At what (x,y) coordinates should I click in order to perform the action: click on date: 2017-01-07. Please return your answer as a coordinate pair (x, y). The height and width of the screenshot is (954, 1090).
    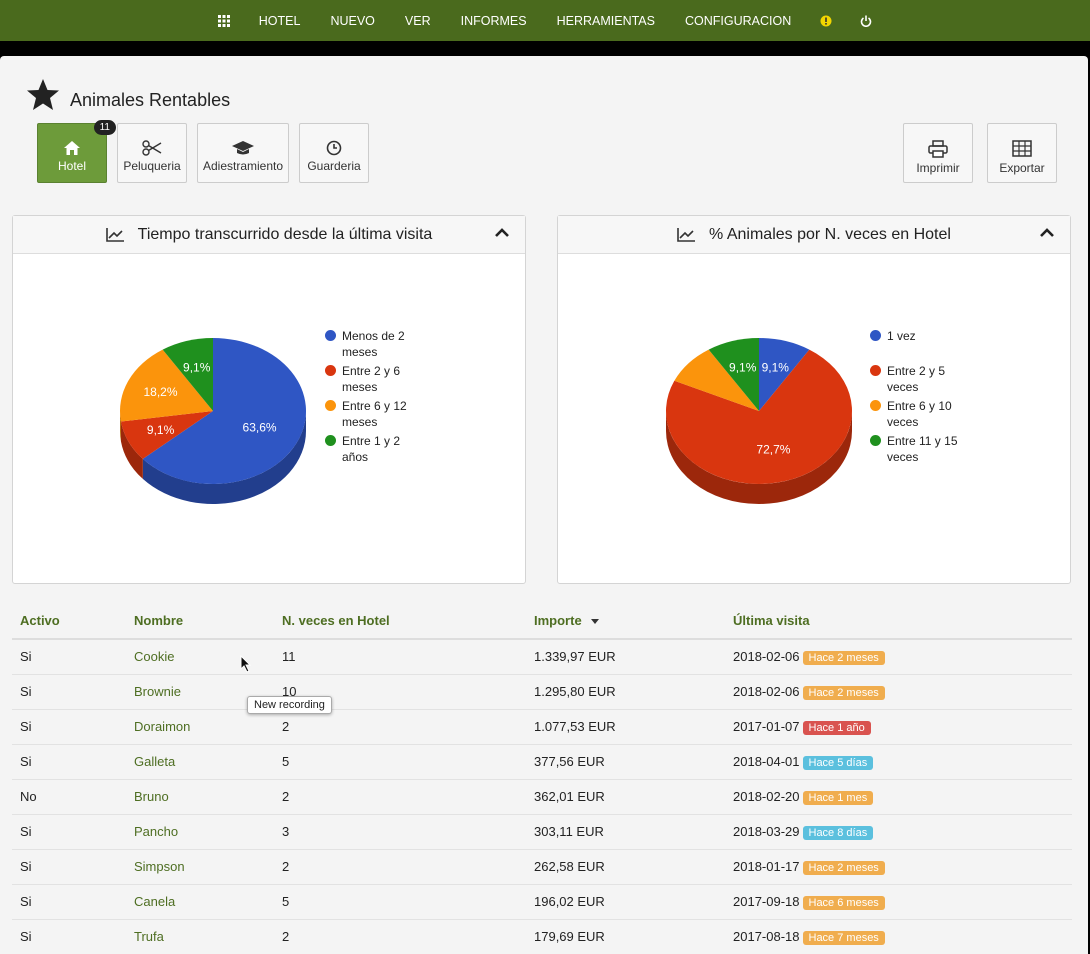
    Looking at the image, I should click on (766, 726).